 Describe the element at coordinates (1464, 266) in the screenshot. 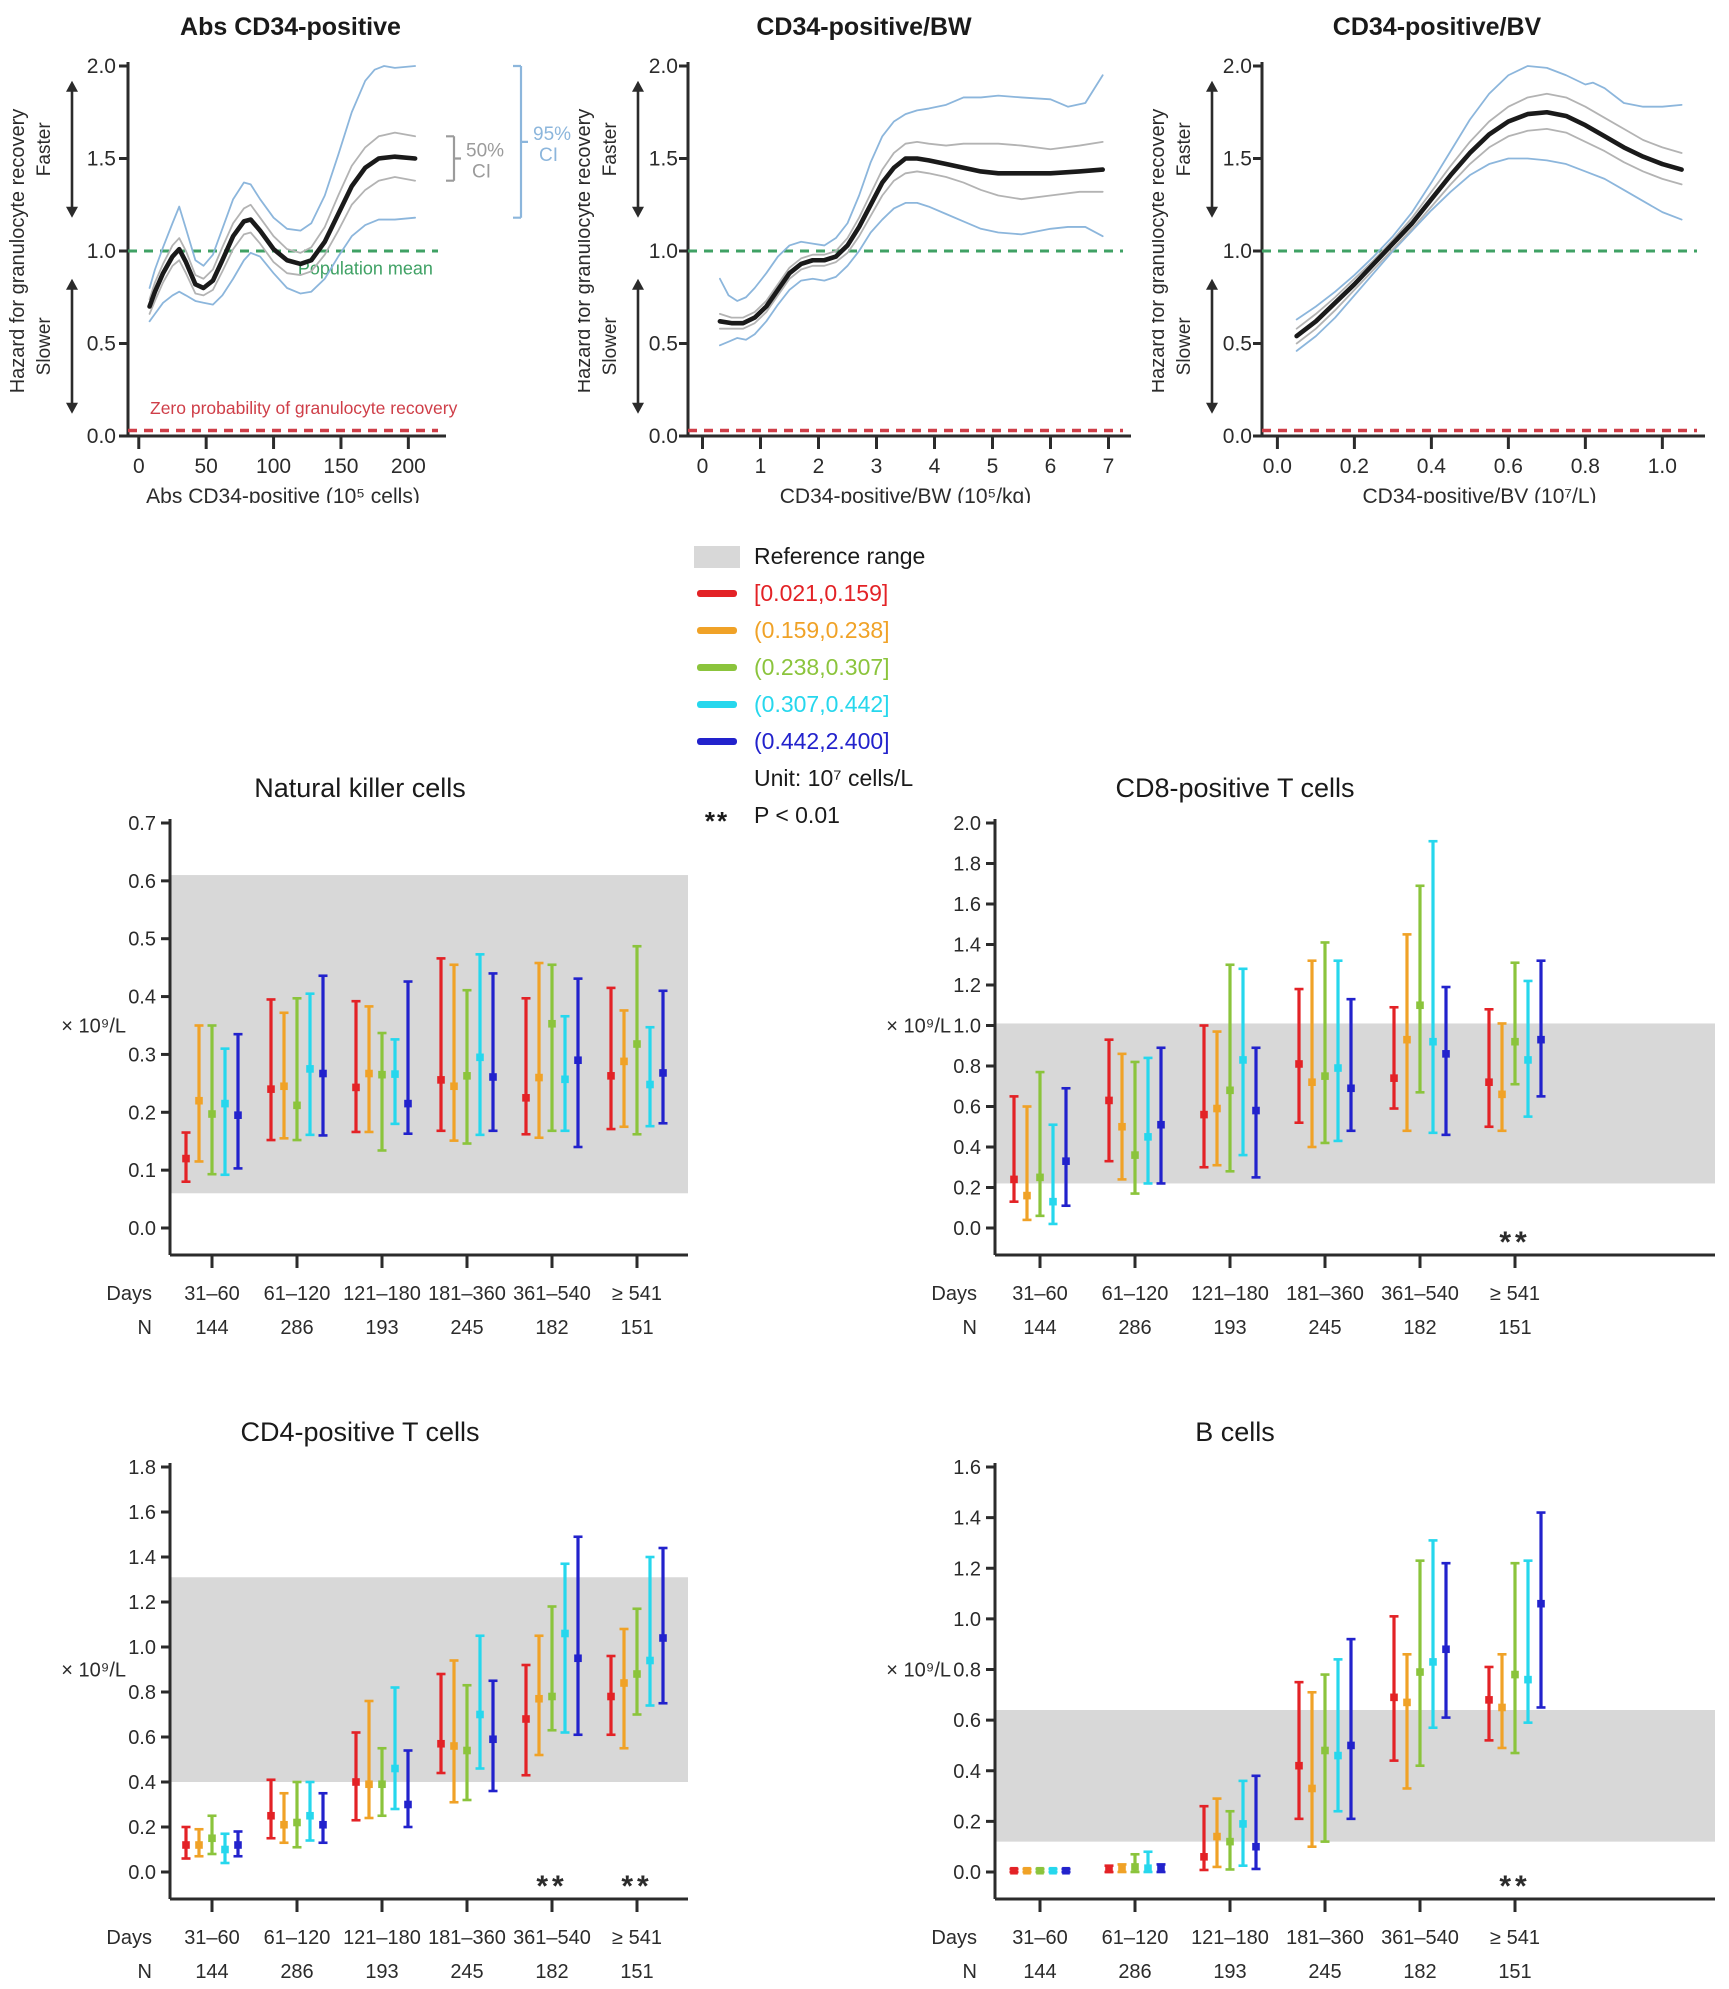

I see `axes: 0.0 0.5 1.0 1.5 2.0 0.0 0.2 0.4 0.6 0.8 1.0` at that location.